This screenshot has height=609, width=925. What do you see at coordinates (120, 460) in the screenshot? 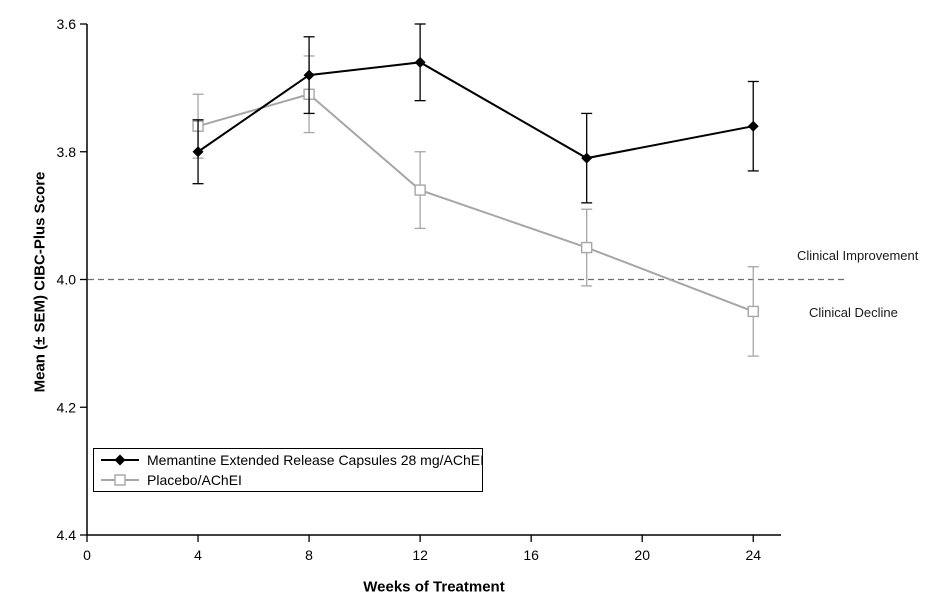
I see `filled-diamond-marker-icon` at bounding box center [120, 460].